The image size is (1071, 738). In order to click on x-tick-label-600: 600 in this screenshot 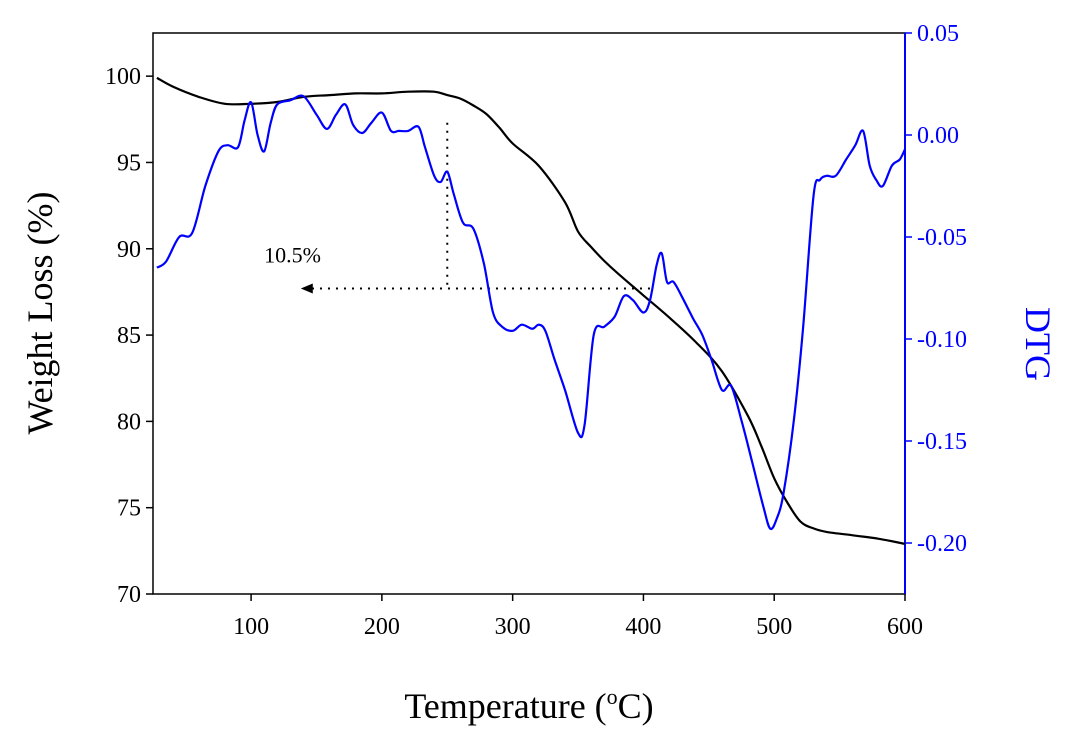, I will do `click(905, 627)`.